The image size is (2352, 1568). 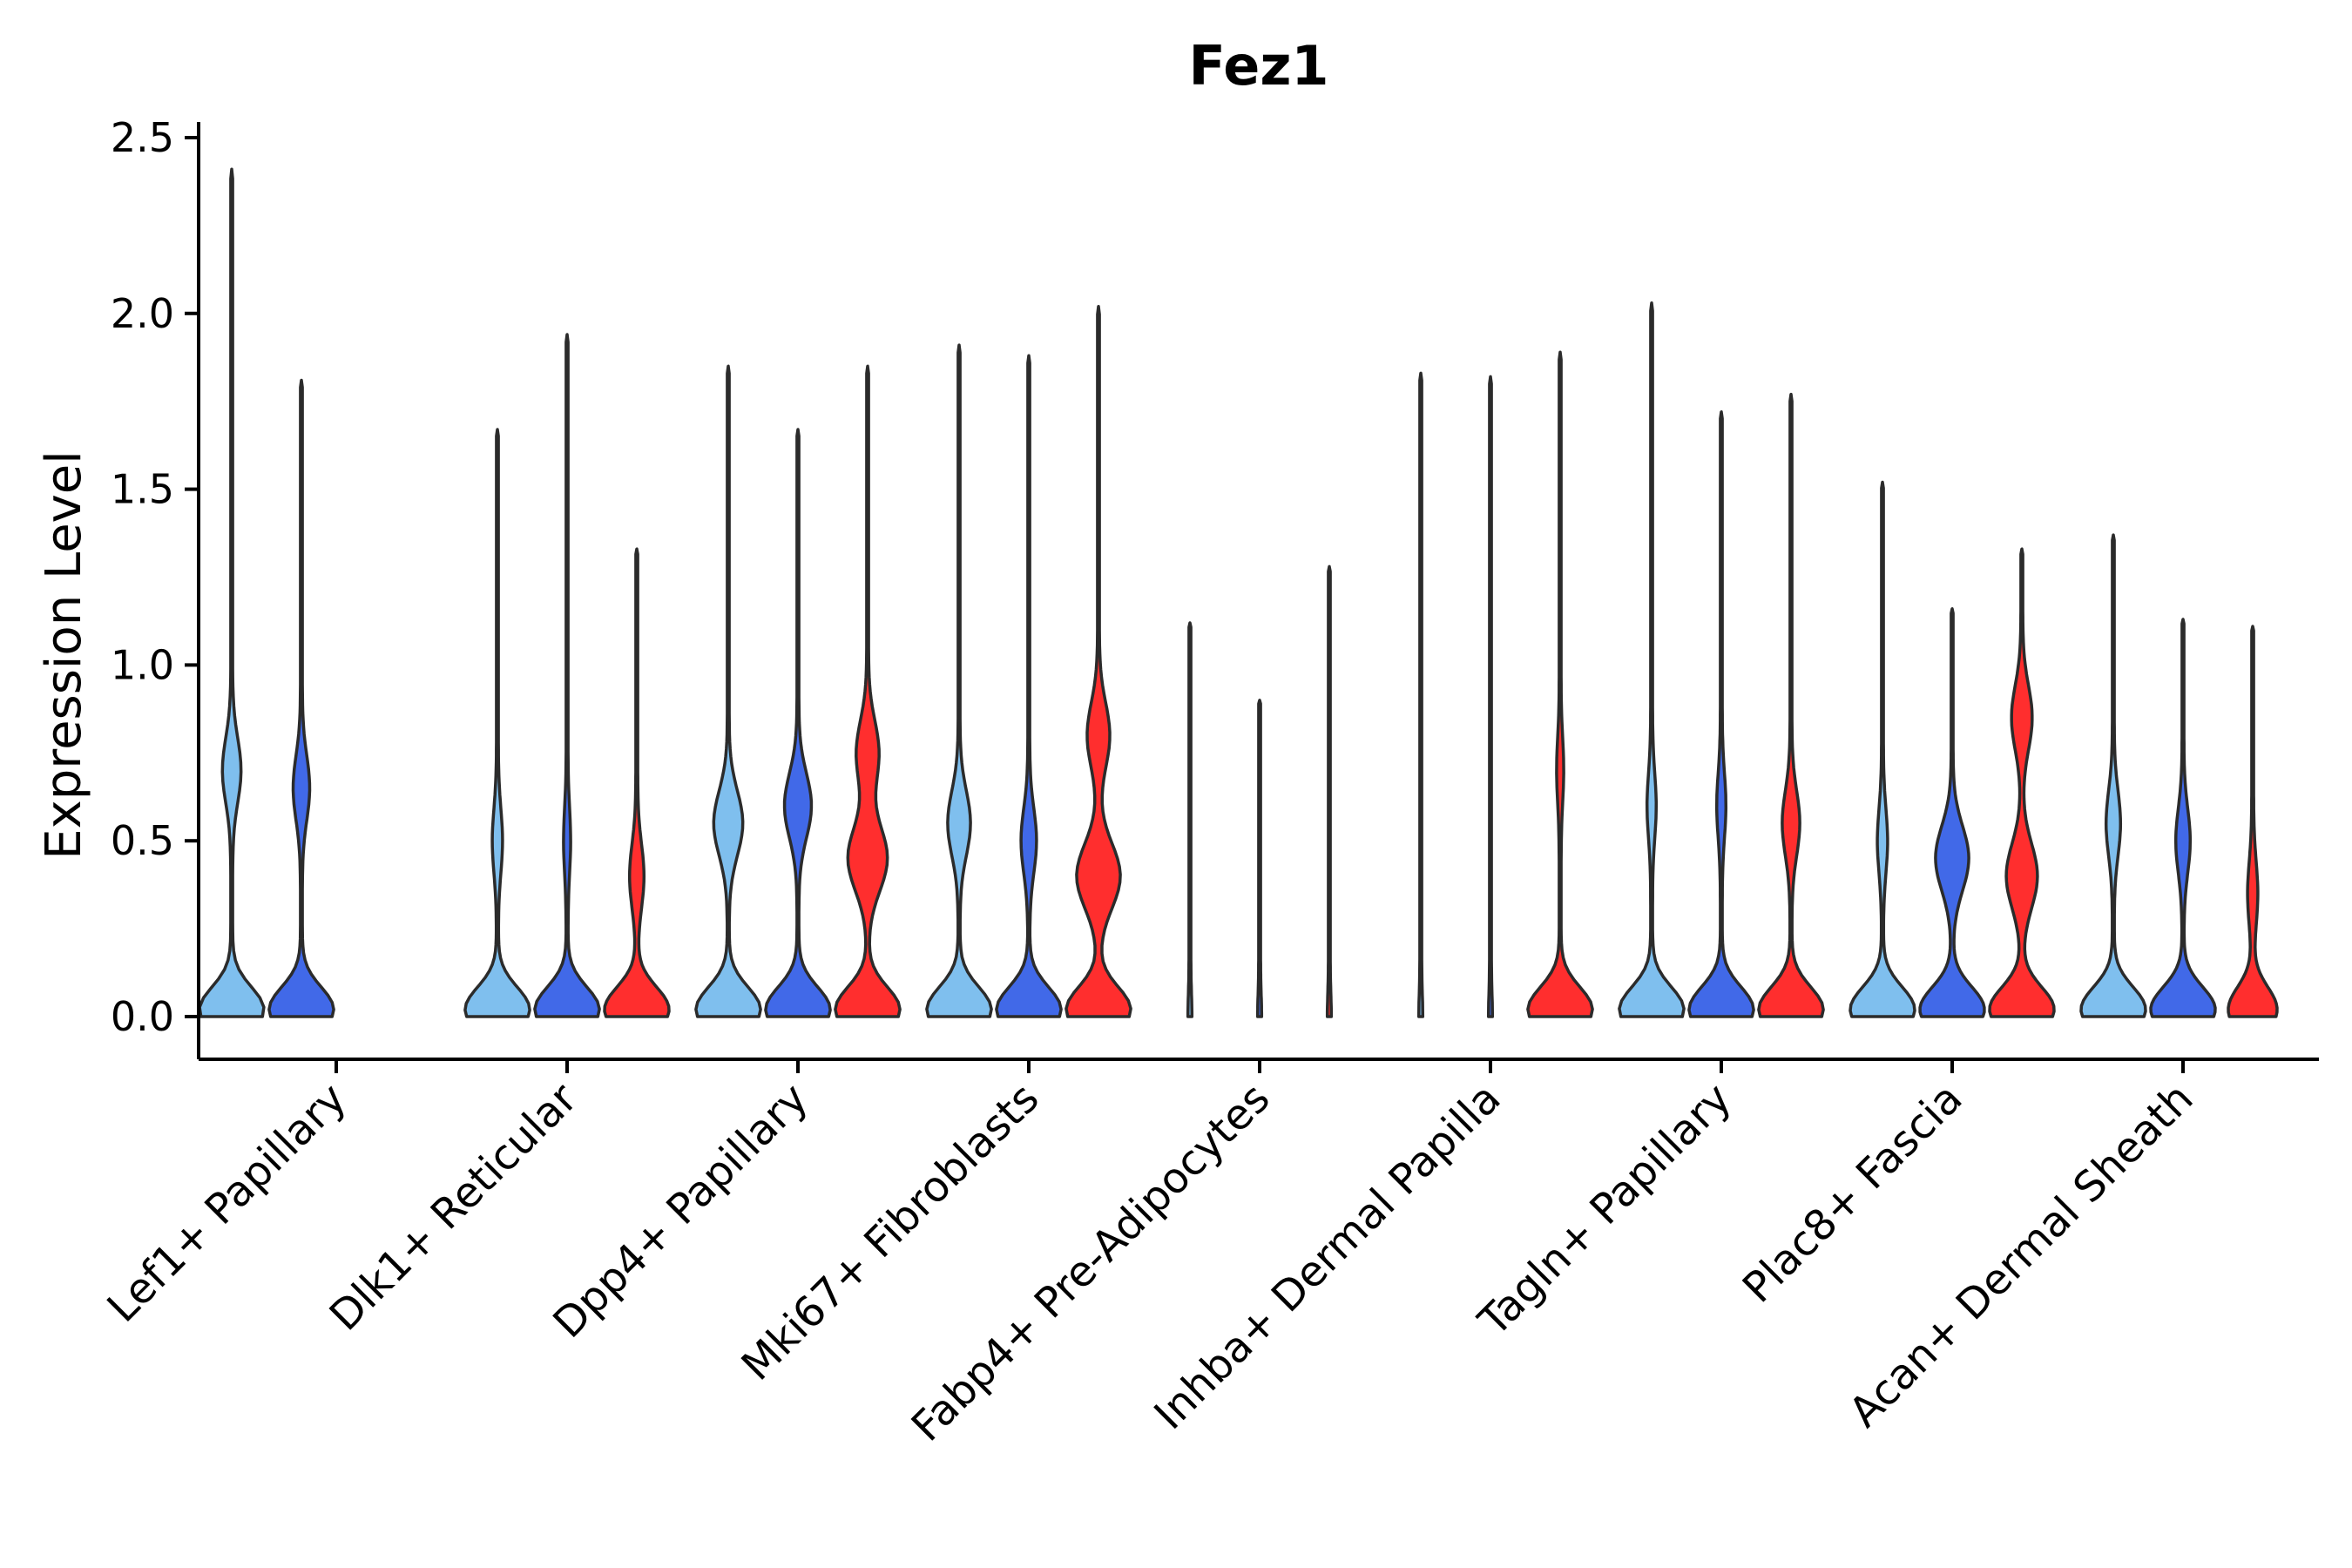 I want to click on chart-title: Fez1, so click(x=1258, y=66).